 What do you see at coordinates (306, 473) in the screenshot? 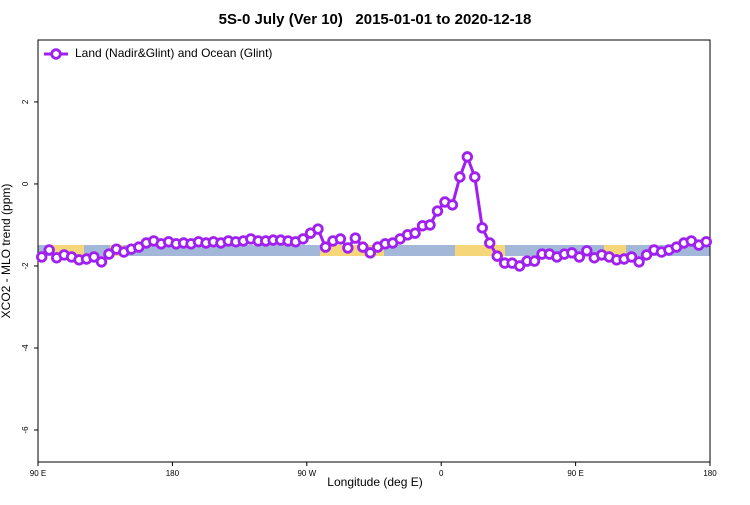
I see `x-tick-label: 90 W` at bounding box center [306, 473].